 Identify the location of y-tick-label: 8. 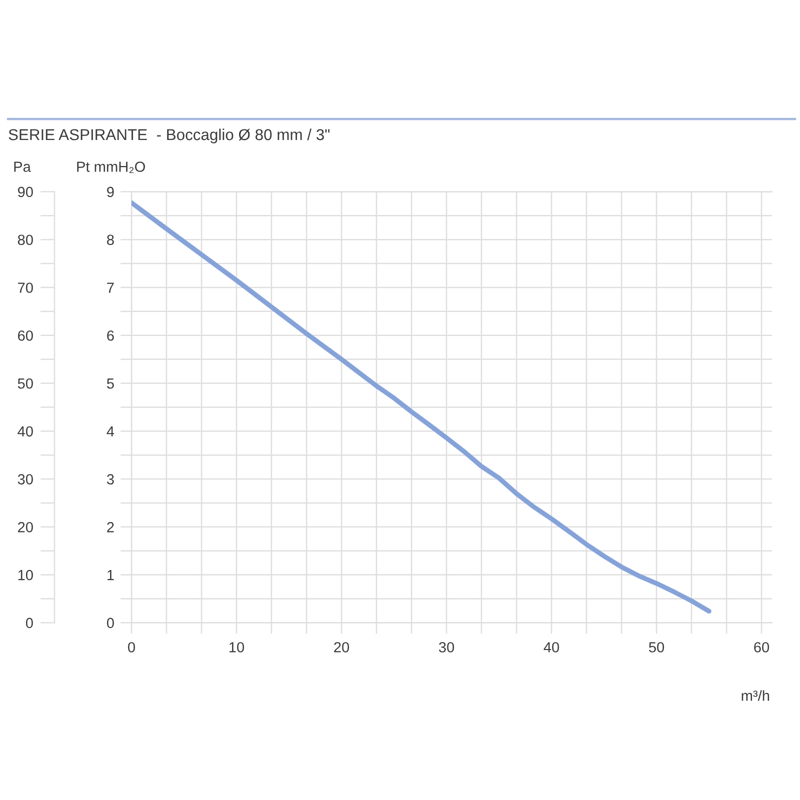
(110, 240).